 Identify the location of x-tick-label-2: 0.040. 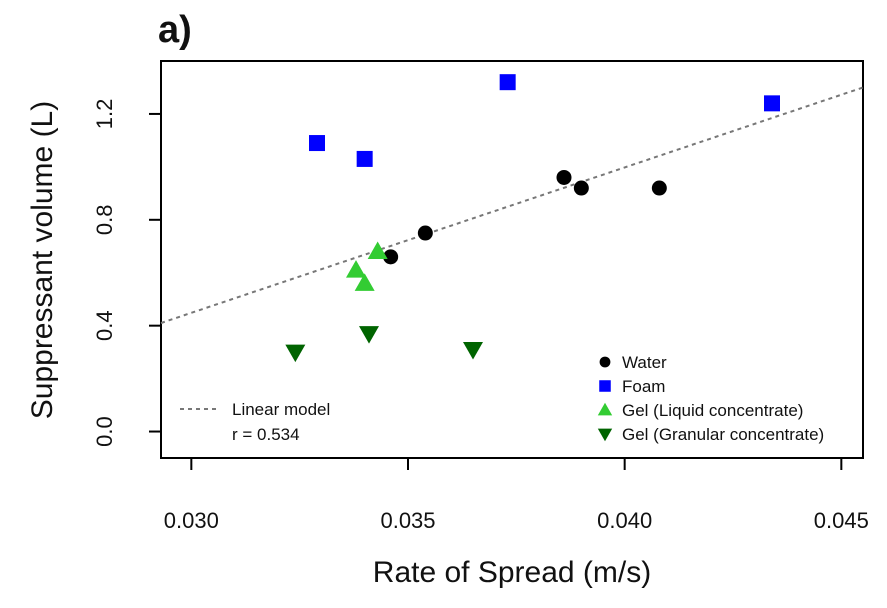
(624, 520).